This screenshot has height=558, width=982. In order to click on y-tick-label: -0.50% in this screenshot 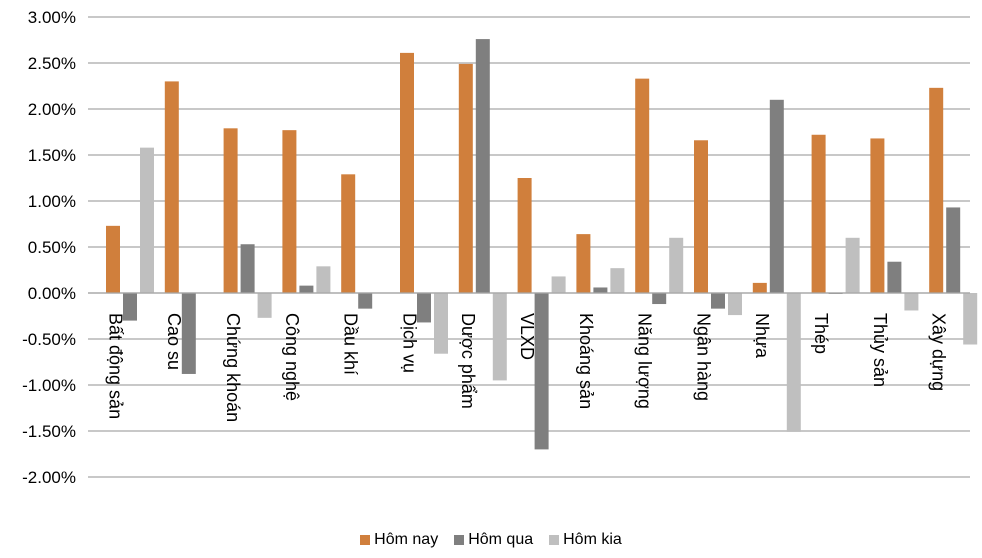, I will do `click(49, 339)`.